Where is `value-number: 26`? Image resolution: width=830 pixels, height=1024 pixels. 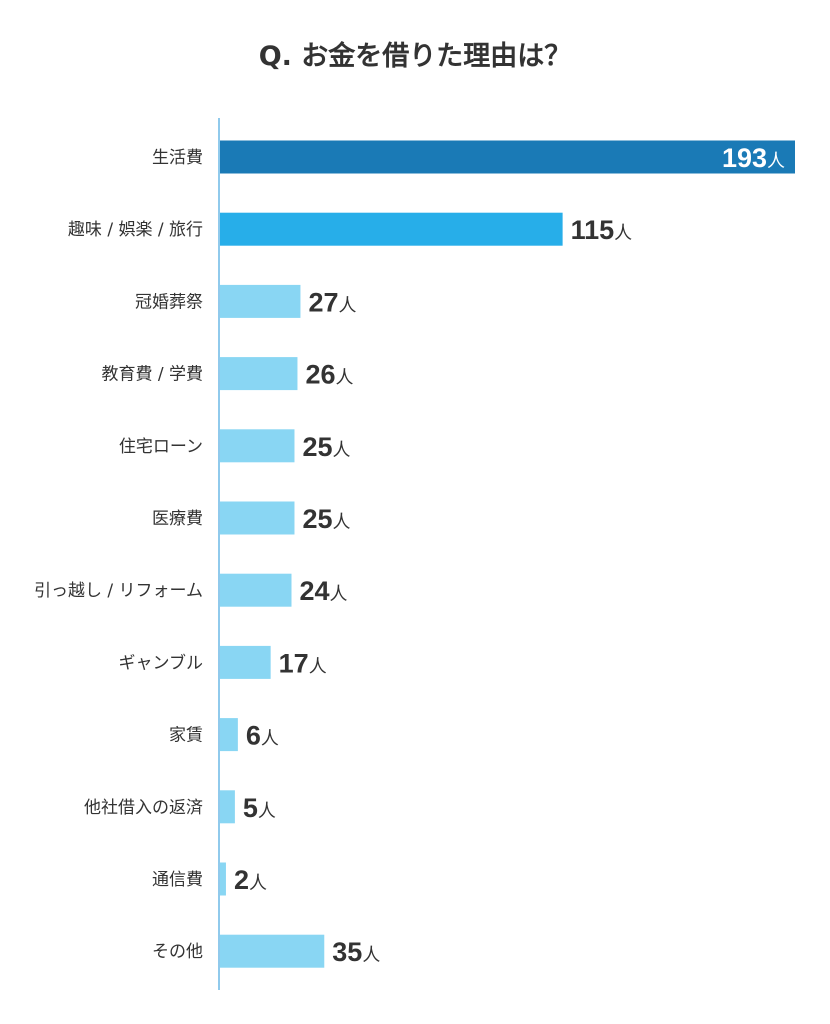 value-number: 26 is located at coordinates (320, 375).